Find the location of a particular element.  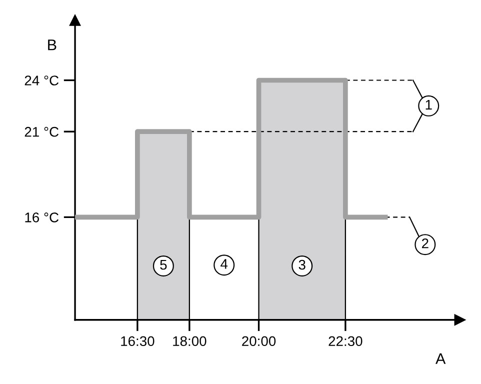

x-axis-title: A is located at coordinates (441, 358).